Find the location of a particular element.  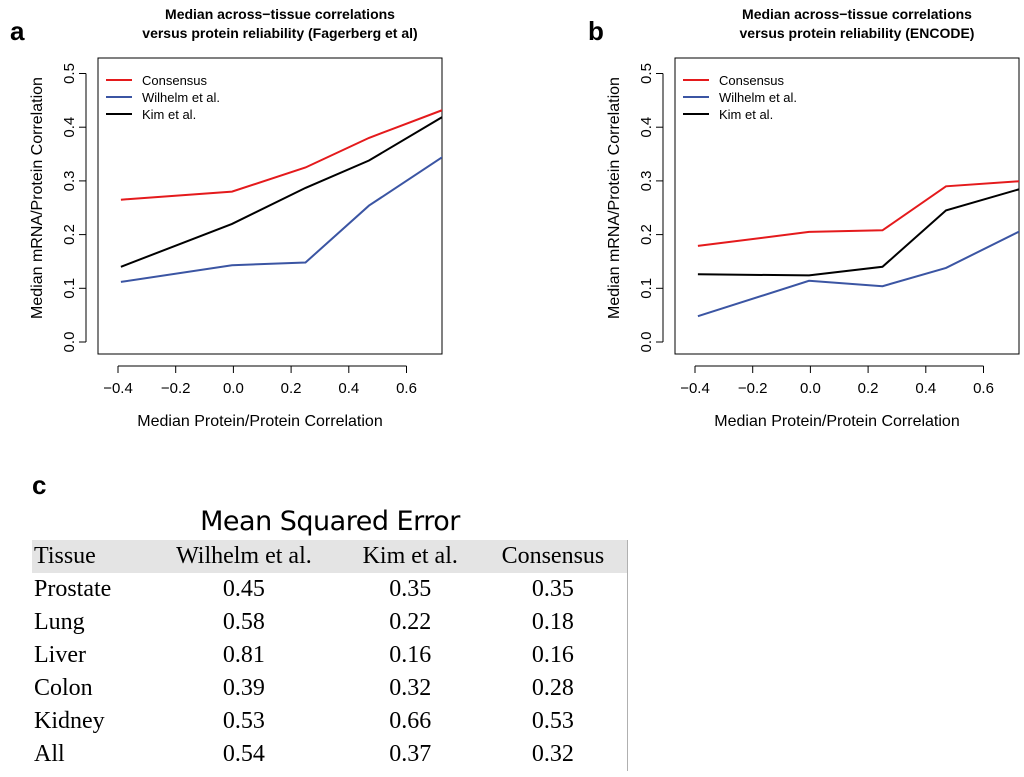

table-row: Prostate 0.45 0.35 0.35 is located at coordinates (330, 589).